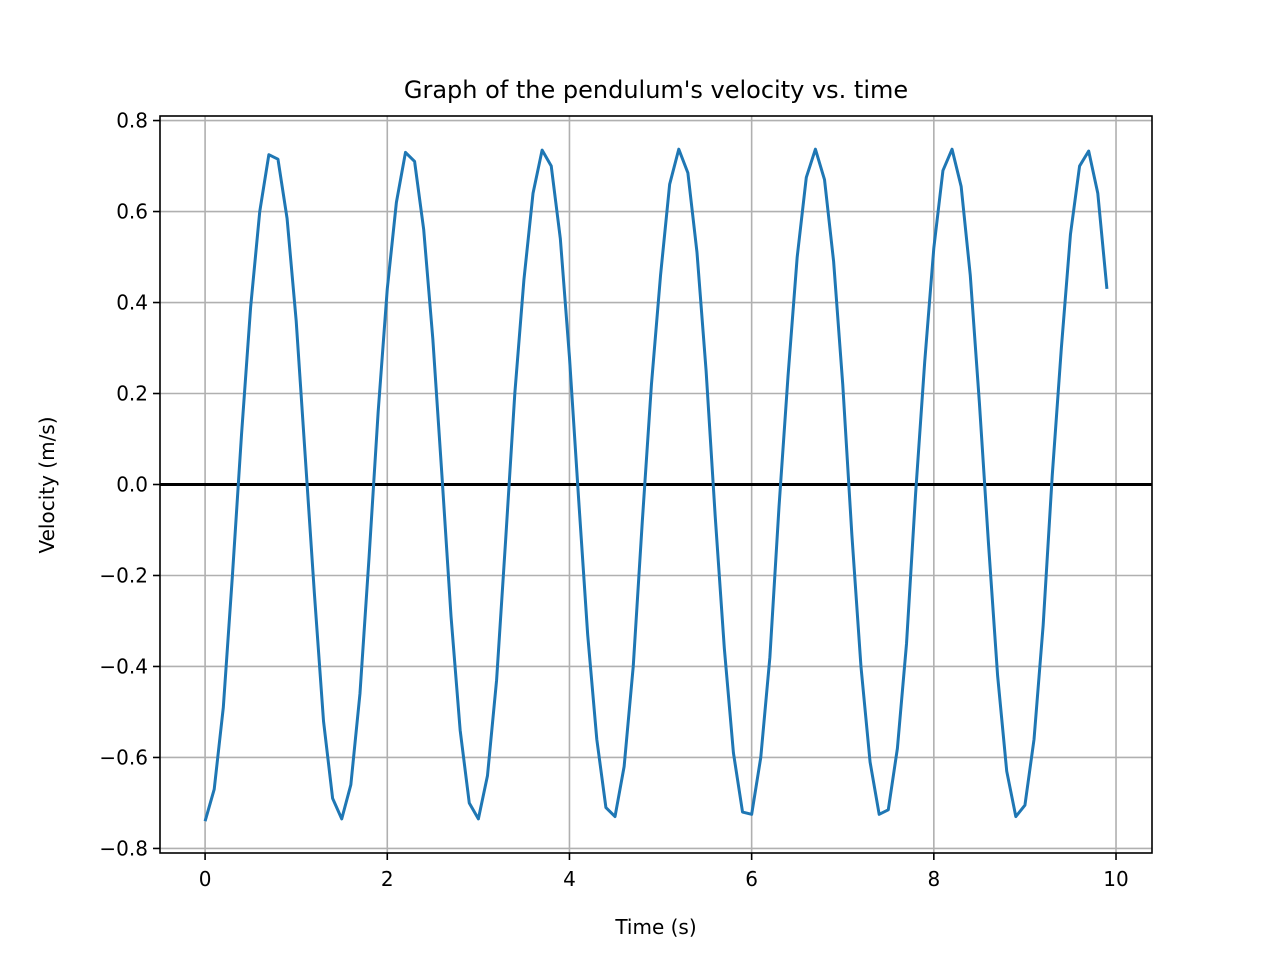 The height and width of the screenshot is (960, 1280). Describe the element at coordinates (47, 484) in the screenshot. I see `y-axis-label: Velocity (m/s)` at that location.